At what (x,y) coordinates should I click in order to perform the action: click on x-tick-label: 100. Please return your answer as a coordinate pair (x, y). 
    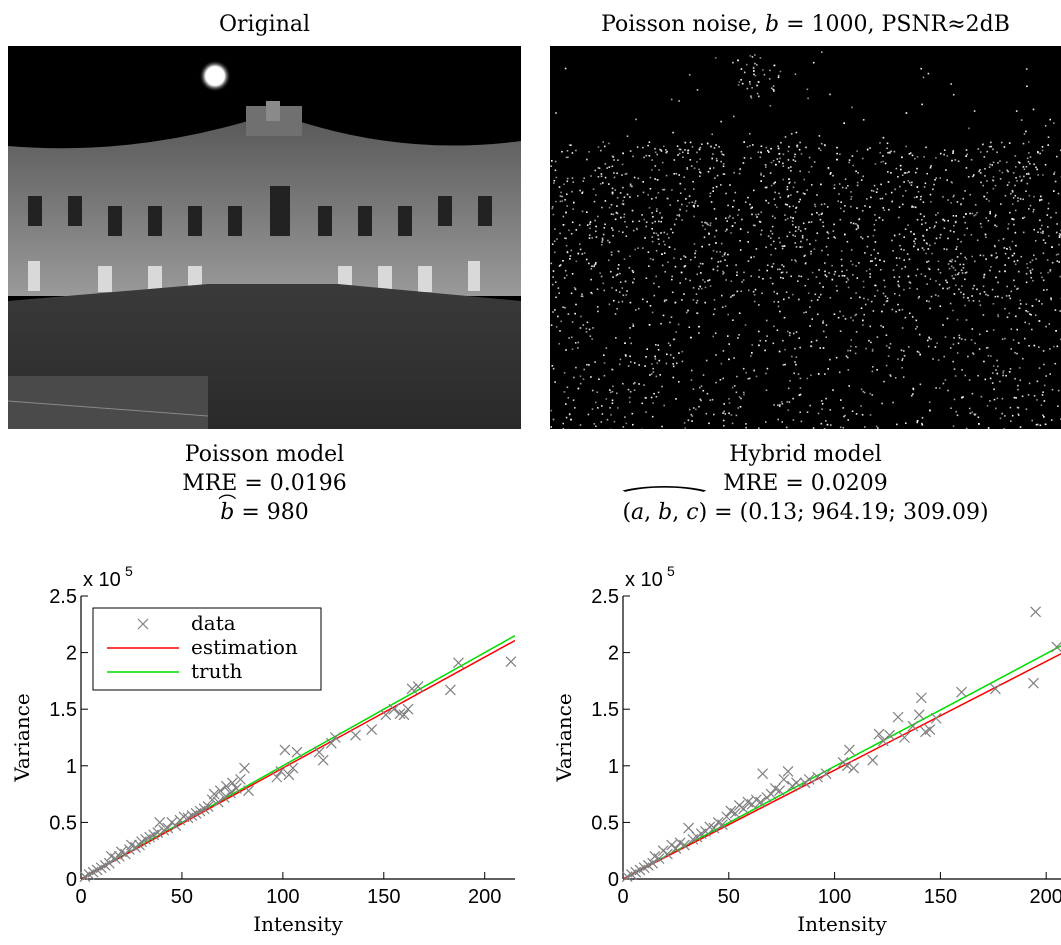
    Looking at the image, I should click on (282, 897).